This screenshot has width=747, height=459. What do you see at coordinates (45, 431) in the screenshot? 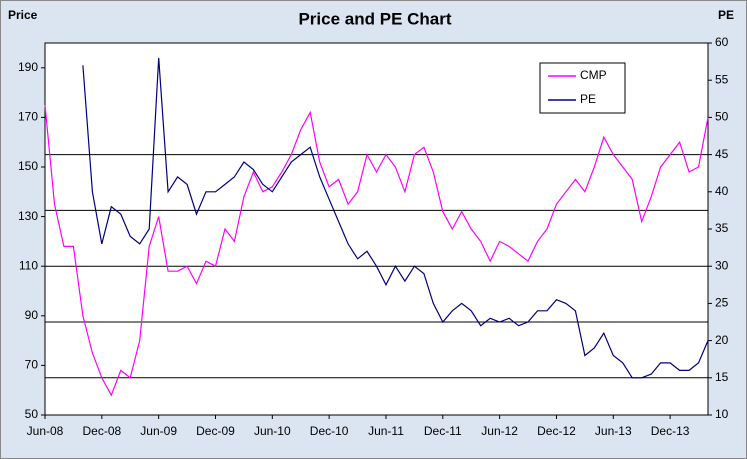
I see `x-tick-label: Jun-08` at bounding box center [45, 431].